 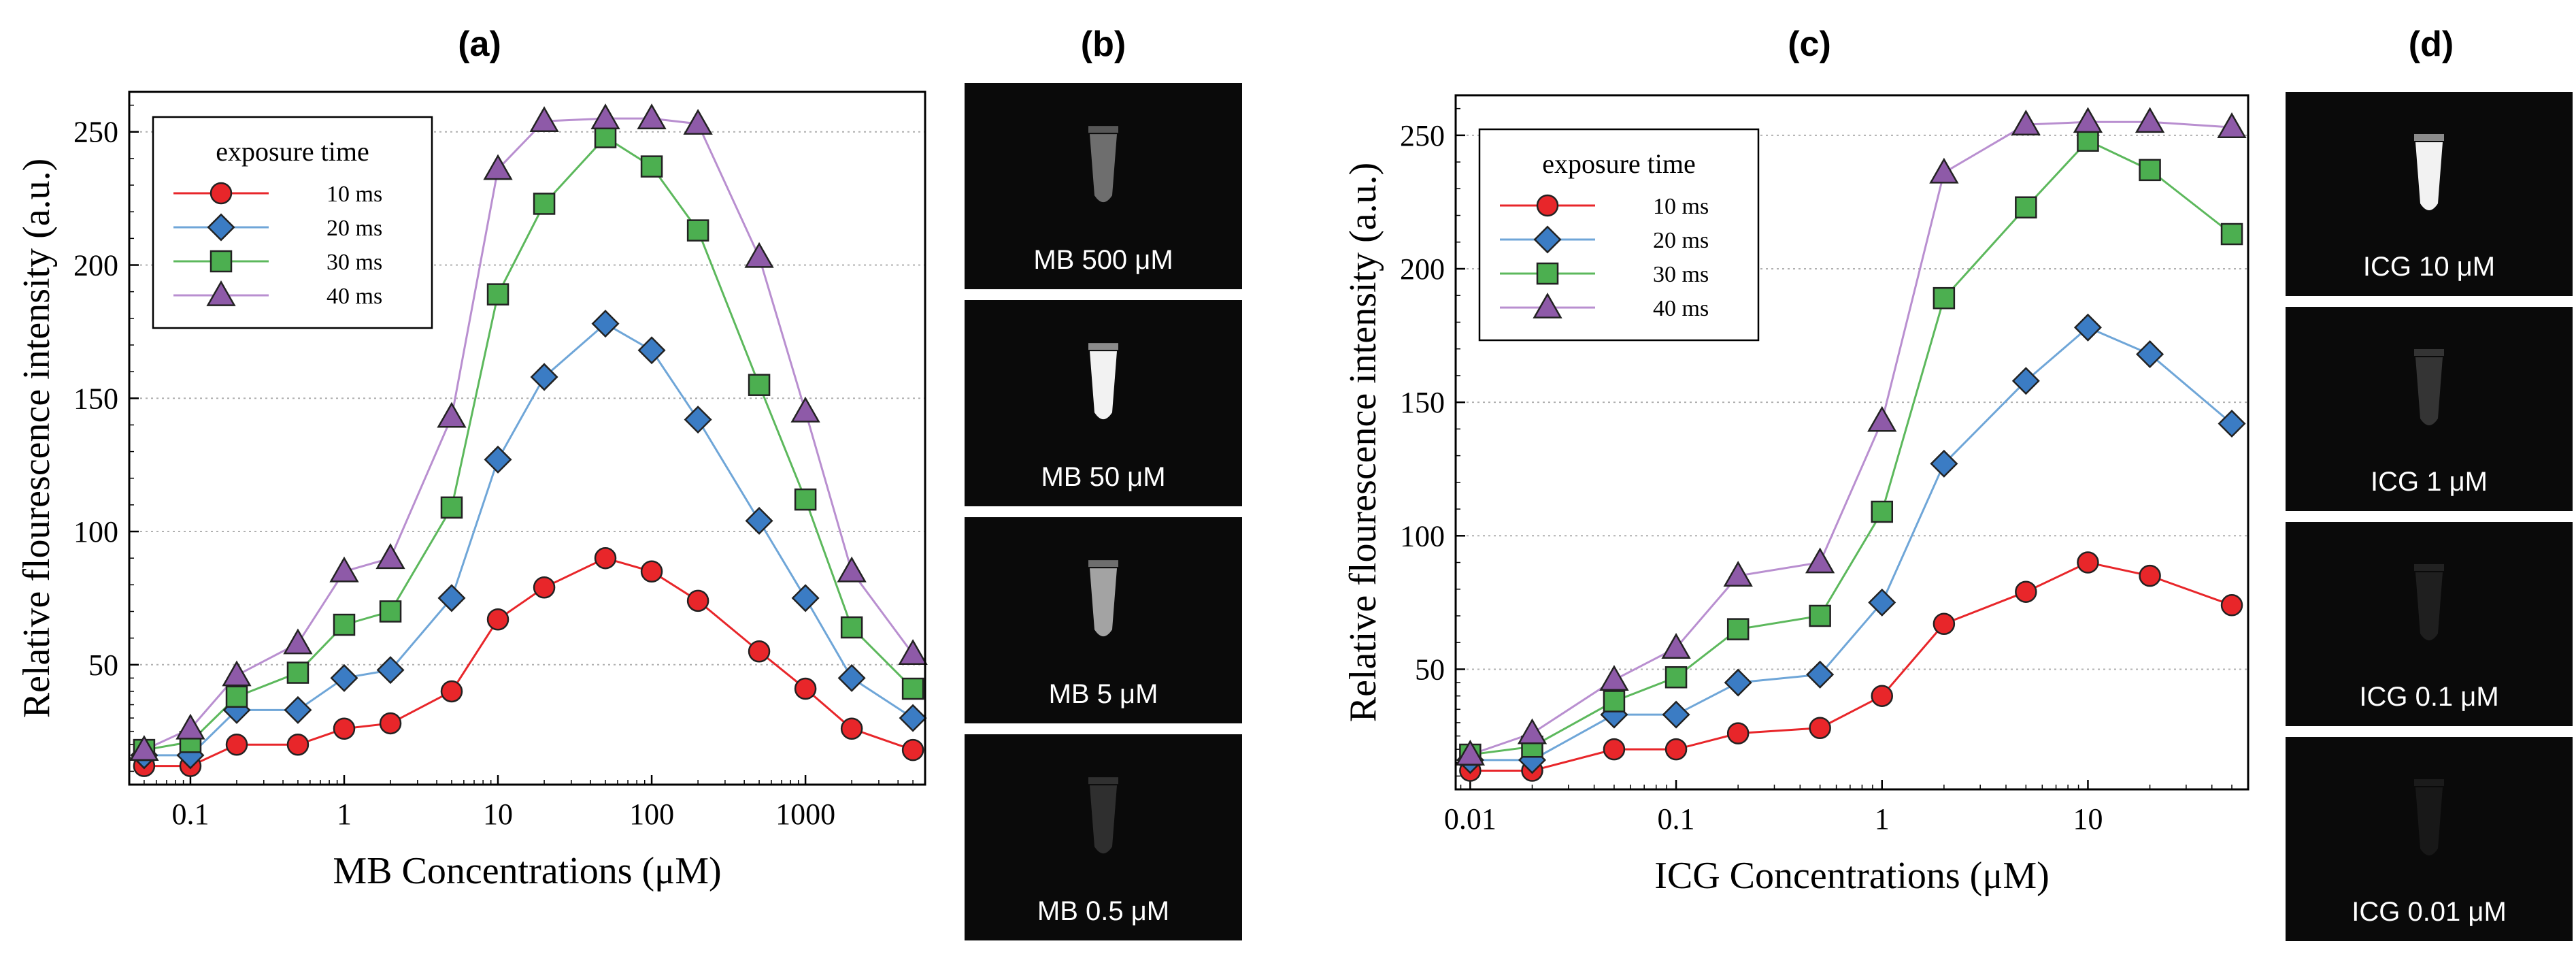 What do you see at coordinates (2429, 516) in the screenshot?
I see `image-panel-d: ICG 10 μM ICG 1 μM ICG 0.1 μM ICG 0.01 μM` at bounding box center [2429, 516].